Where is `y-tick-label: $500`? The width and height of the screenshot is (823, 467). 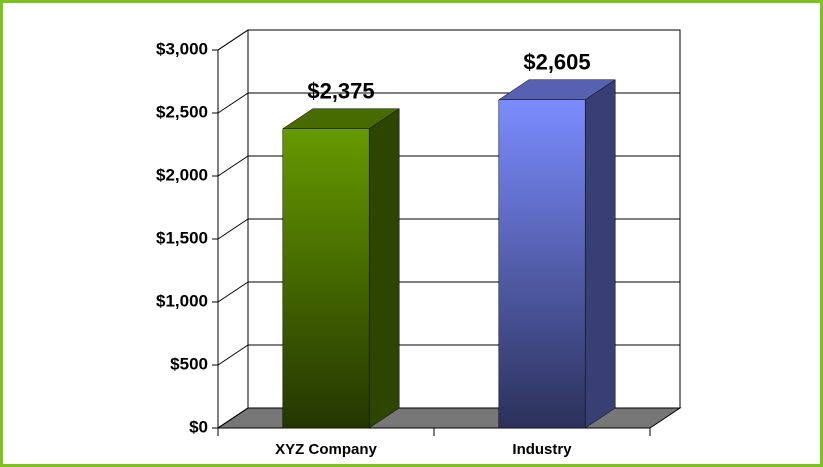
y-tick-label: $500 is located at coordinates (189, 363).